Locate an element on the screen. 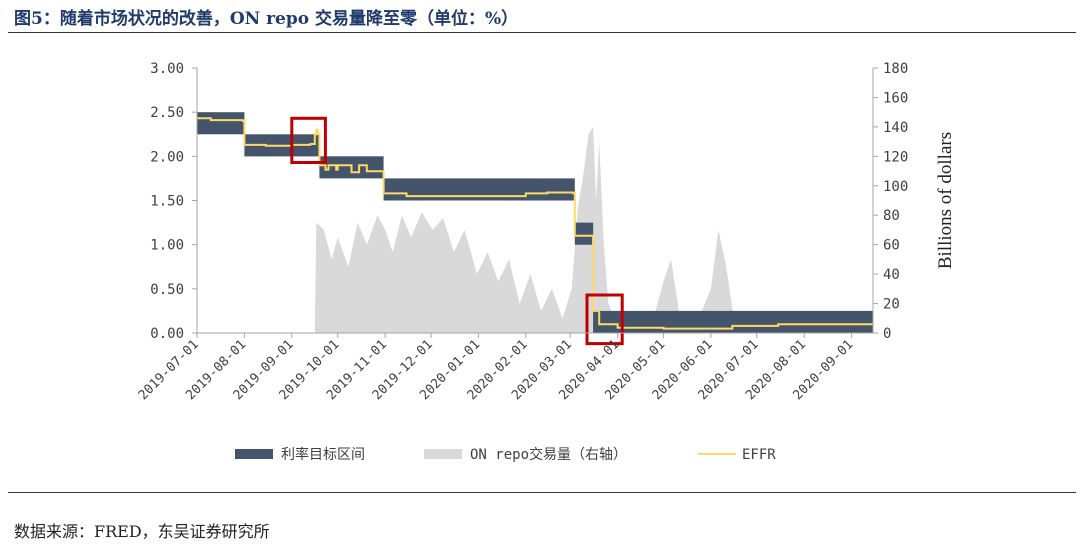  right-tick-label: 160 is located at coordinates (895, 98).